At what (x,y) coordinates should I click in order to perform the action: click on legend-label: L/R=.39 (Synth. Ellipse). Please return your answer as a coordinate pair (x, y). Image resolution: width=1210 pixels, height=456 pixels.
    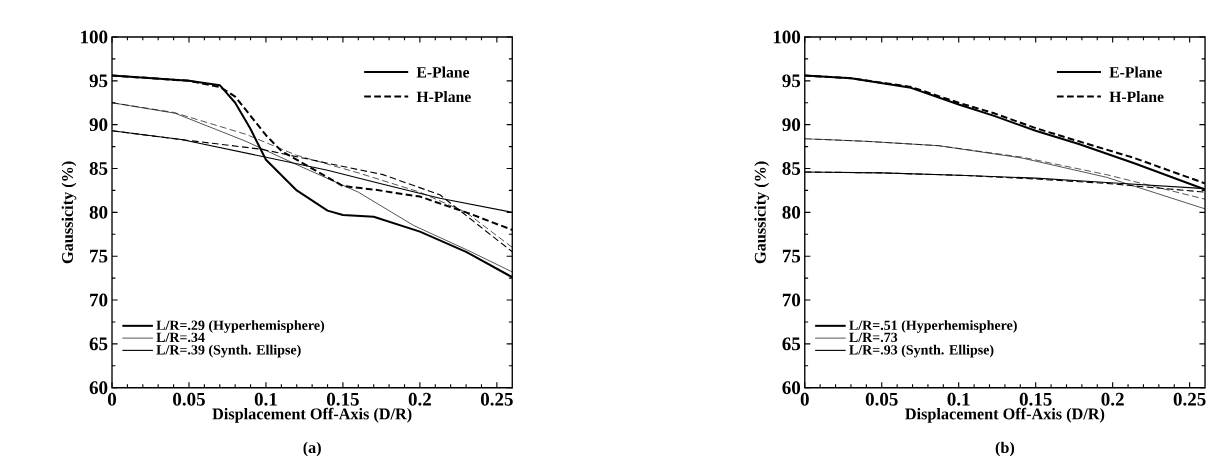
    Looking at the image, I should click on (228, 351).